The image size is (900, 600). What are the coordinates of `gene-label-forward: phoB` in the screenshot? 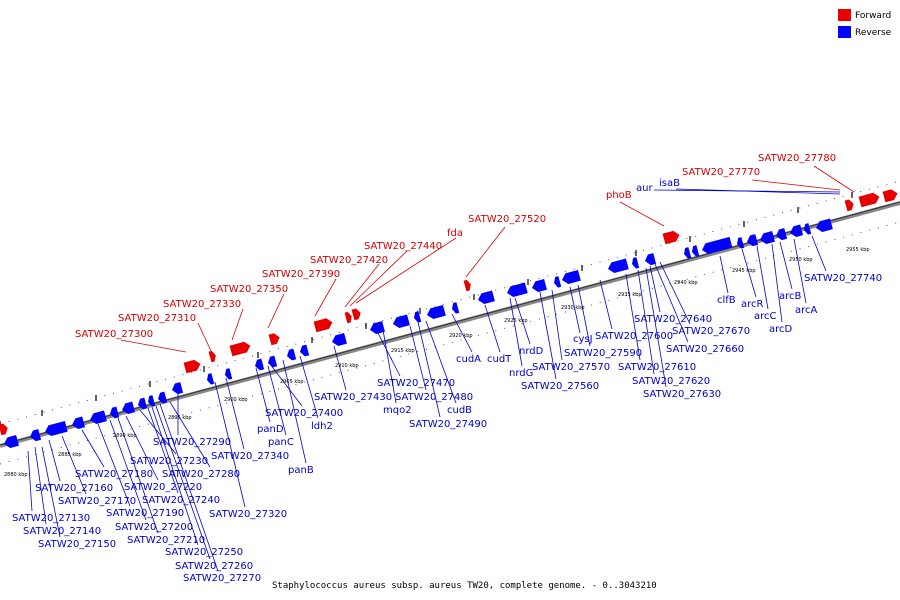 It's located at (619, 195).